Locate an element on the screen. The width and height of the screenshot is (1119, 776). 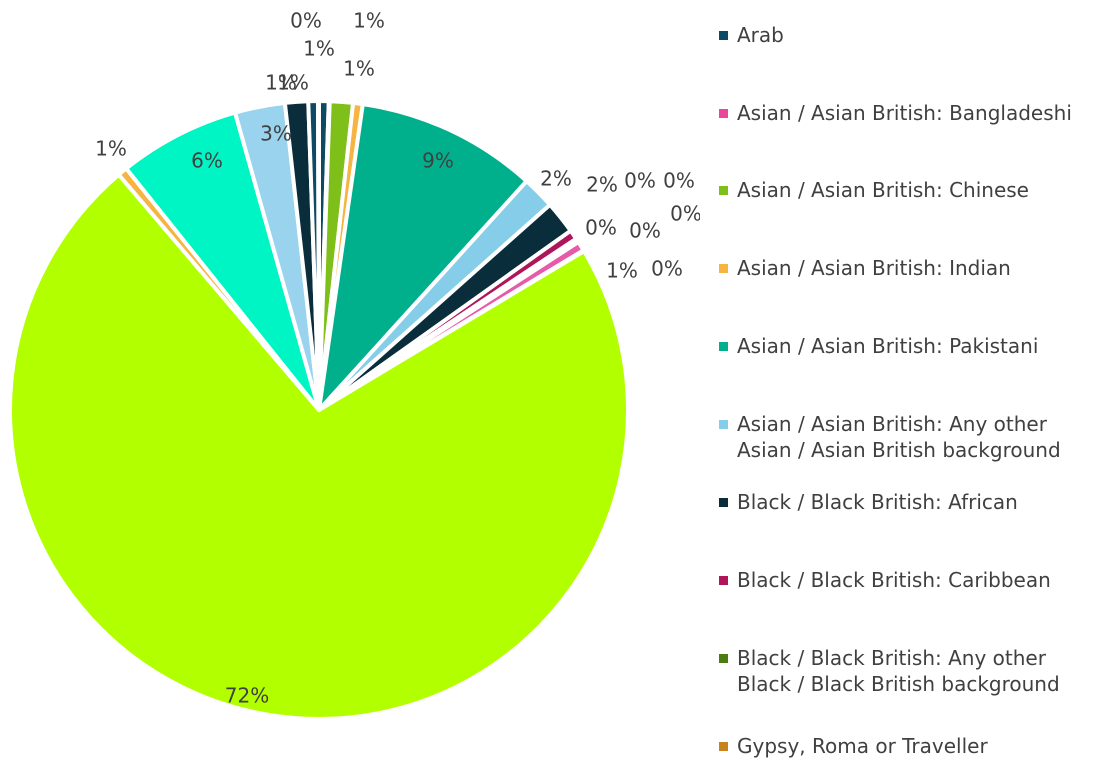
legend-label: Asian / Asian British: Indian is located at coordinates (874, 268).